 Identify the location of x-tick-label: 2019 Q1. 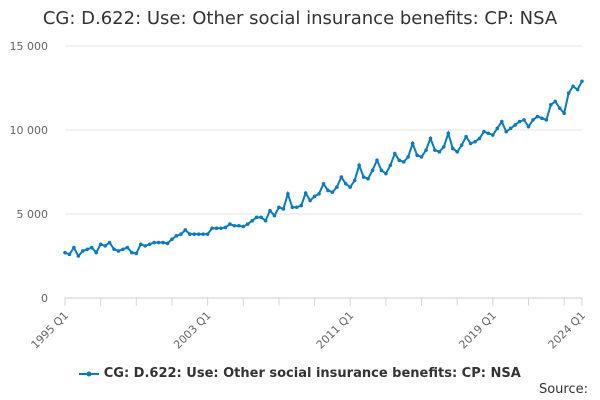
(477, 330).